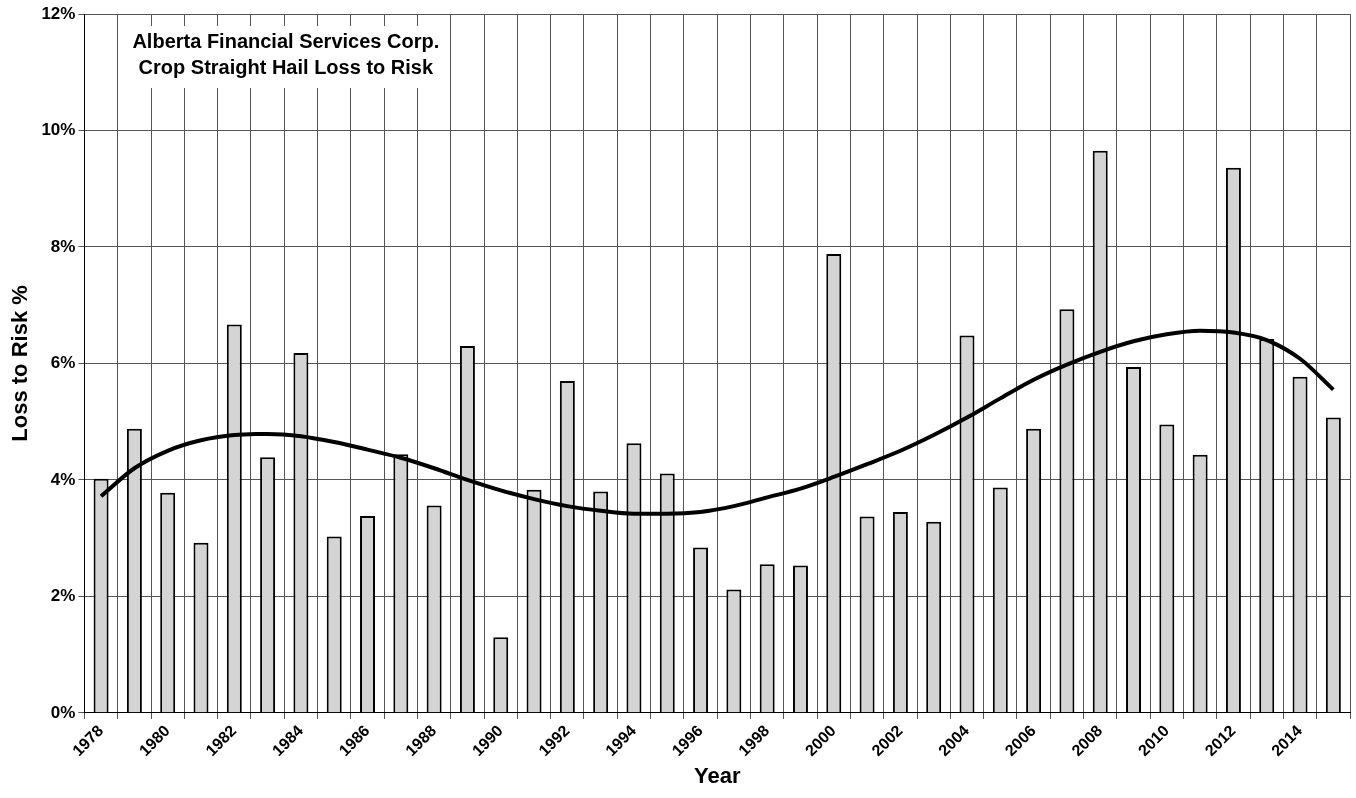 This screenshot has width=1356, height=798. I want to click on y-tick-label: 4%, so click(63, 479).